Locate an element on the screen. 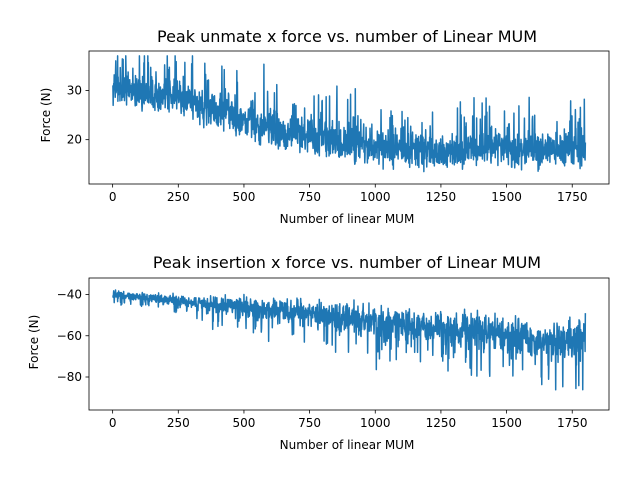  y-tick-label: −80 is located at coordinates (69, 377).